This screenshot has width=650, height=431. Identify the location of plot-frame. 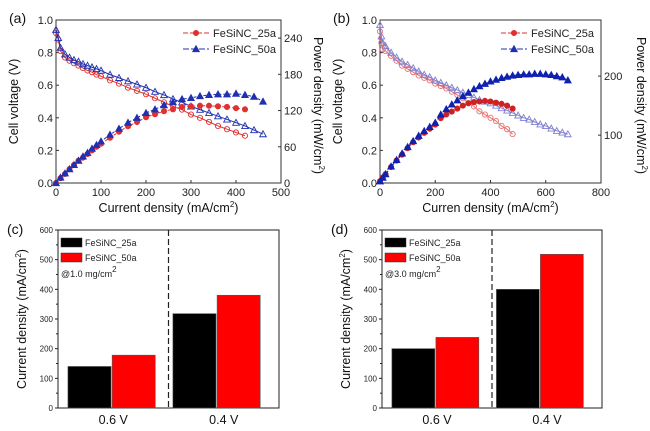
(168, 101).